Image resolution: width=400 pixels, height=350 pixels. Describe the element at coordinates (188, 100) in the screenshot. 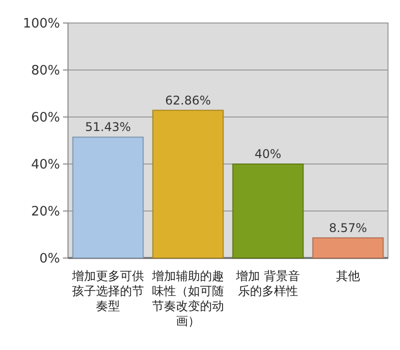

I see `data-label: 62.86%` at that location.